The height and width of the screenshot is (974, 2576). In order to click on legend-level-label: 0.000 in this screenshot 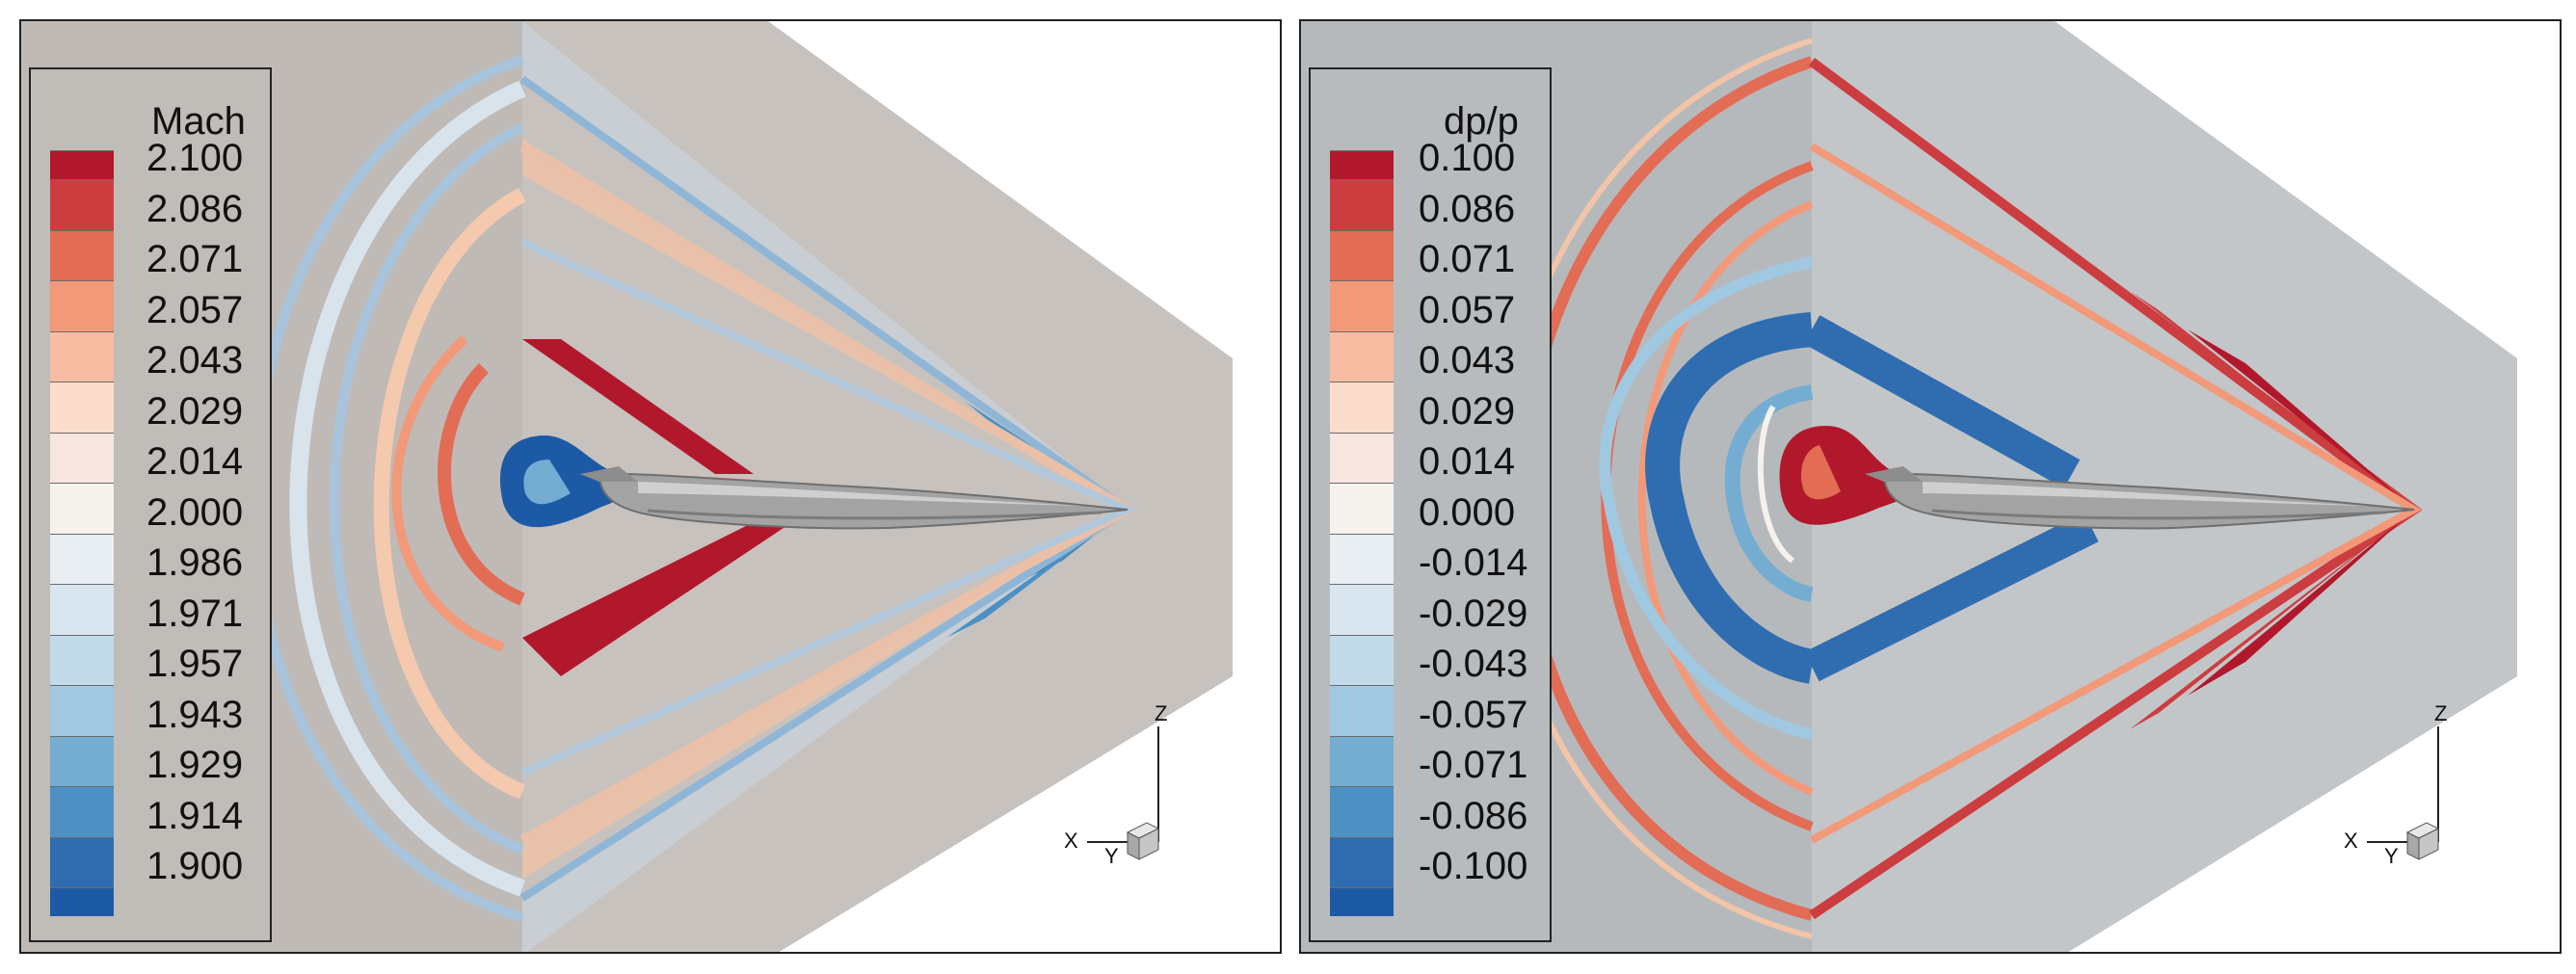, I will do `click(1467, 512)`.